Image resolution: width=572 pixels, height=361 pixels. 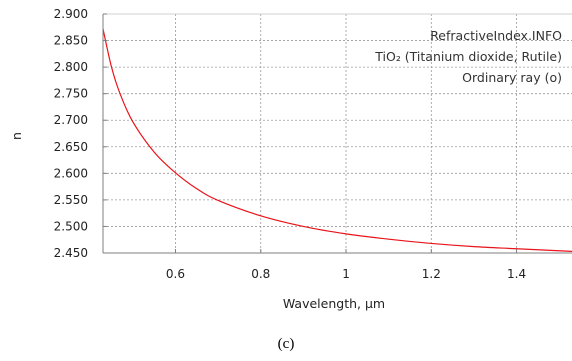 I want to click on y-axis-label: n, so click(x=16, y=136).